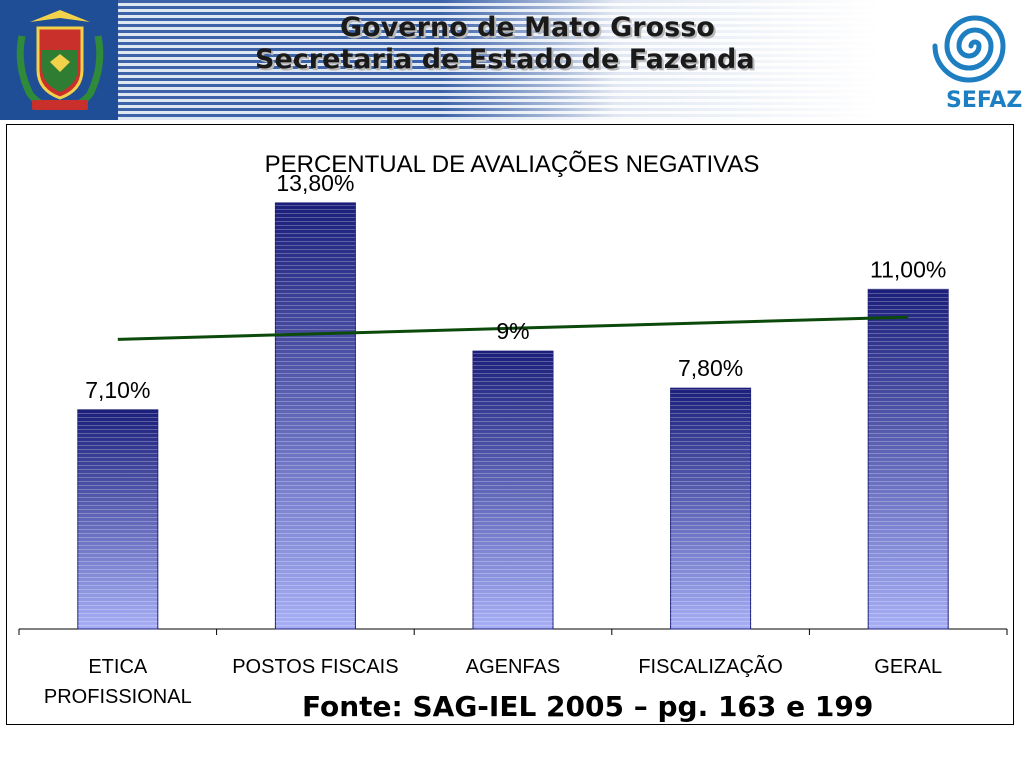 The height and width of the screenshot is (768, 1024). What do you see at coordinates (118, 697) in the screenshot?
I see `category-label: PROFISSIONAL` at bounding box center [118, 697].